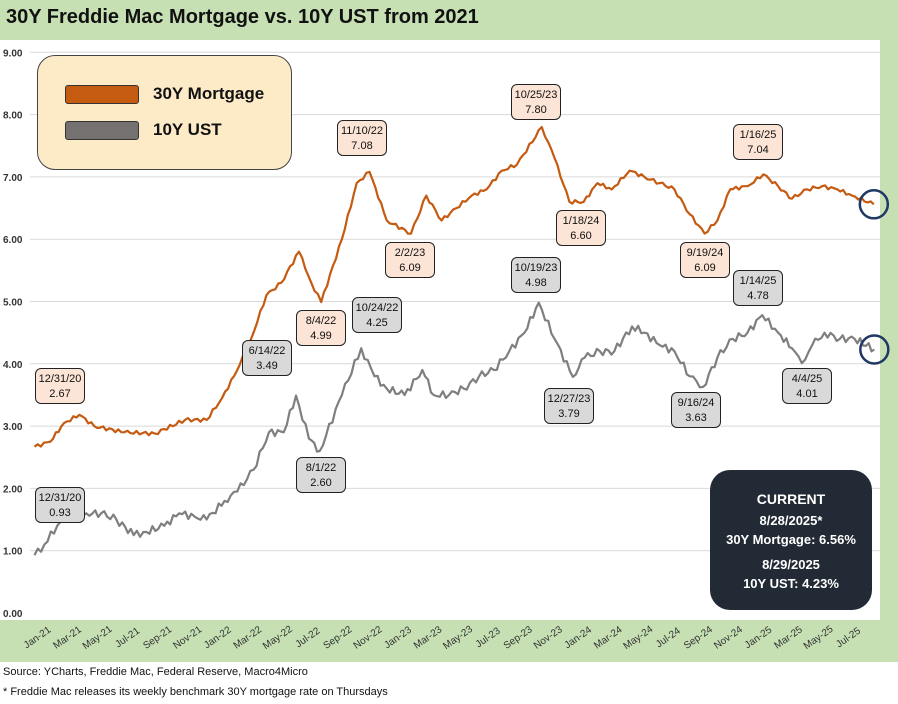 This screenshot has width=898, height=704. I want to click on x-tick-label: Jul-25, so click(848, 637).